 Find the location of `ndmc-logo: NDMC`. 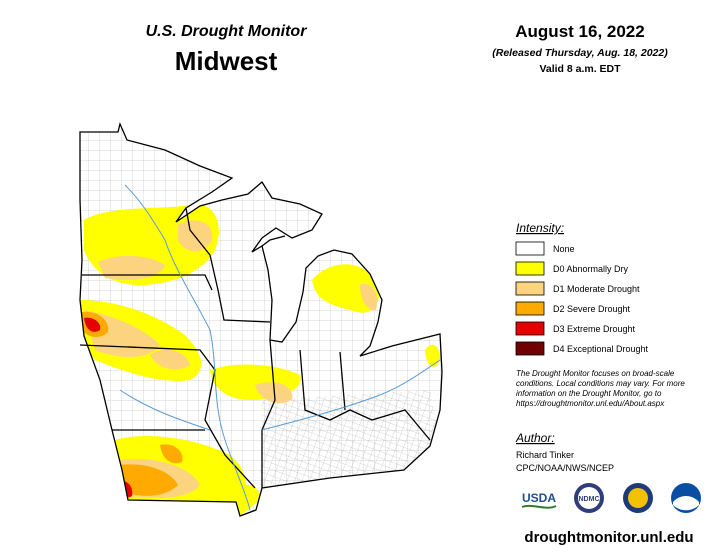

ndmc-logo: NDMC is located at coordinates (589, 498).